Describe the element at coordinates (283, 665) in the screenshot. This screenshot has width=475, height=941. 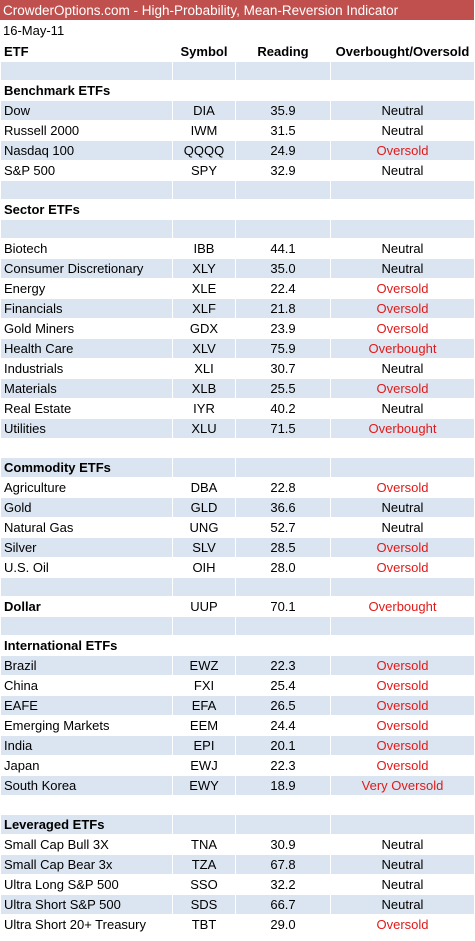
I see `etf-reading: 22.3` at that location.